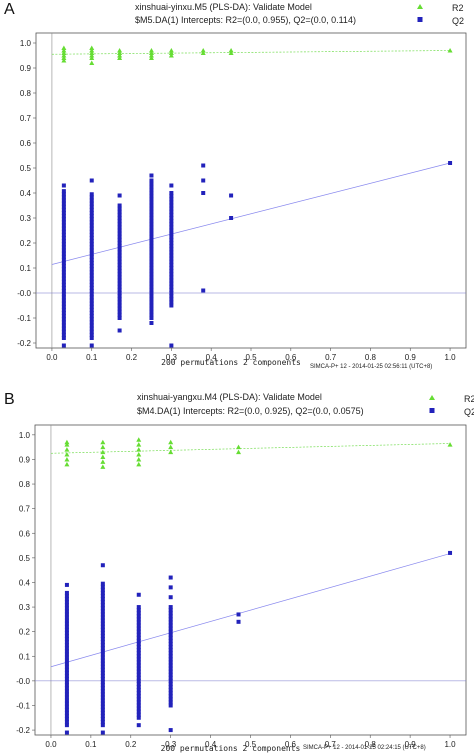  Describe the element at coordinates (231, 362) in the screenshot. I see `x-axis-label: 200 permutations 2 components` at that location.